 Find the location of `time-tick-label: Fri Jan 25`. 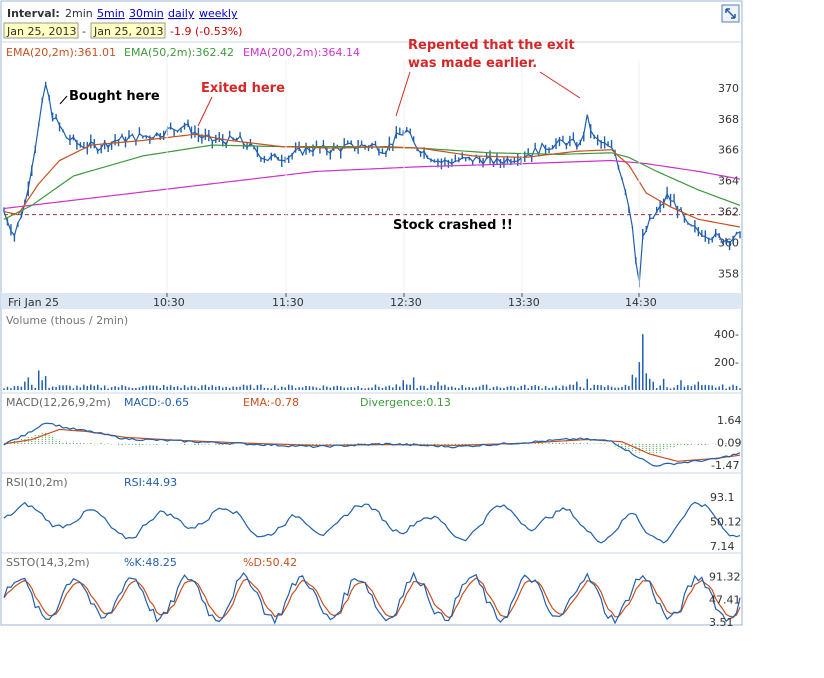

time-tick-label: Fri Jan 25 is located at coordinates (33, 302).